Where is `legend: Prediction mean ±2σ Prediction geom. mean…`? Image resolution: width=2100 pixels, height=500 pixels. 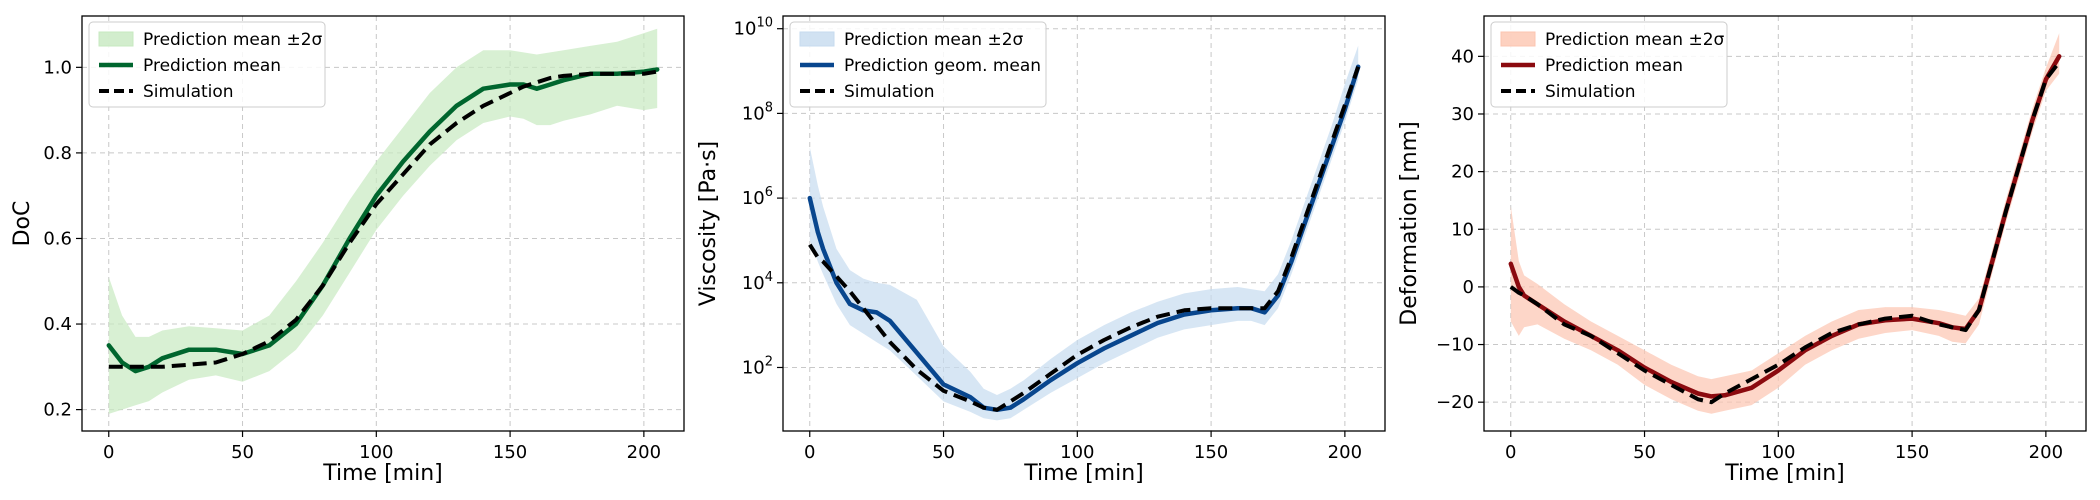 legend: Prediction mean ±2σ Prediction geom. mean… is located at coordinates (918, 64).